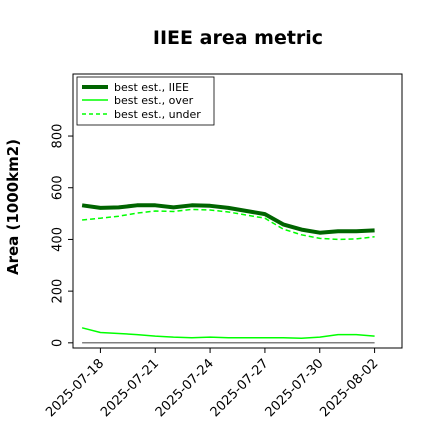 The width and height of the screenshot is (440, 440). What do you see at coordinates (157, 114) in the screenshot?
I see `legend-label-under: best est., under` at bounding box center [157, 114].